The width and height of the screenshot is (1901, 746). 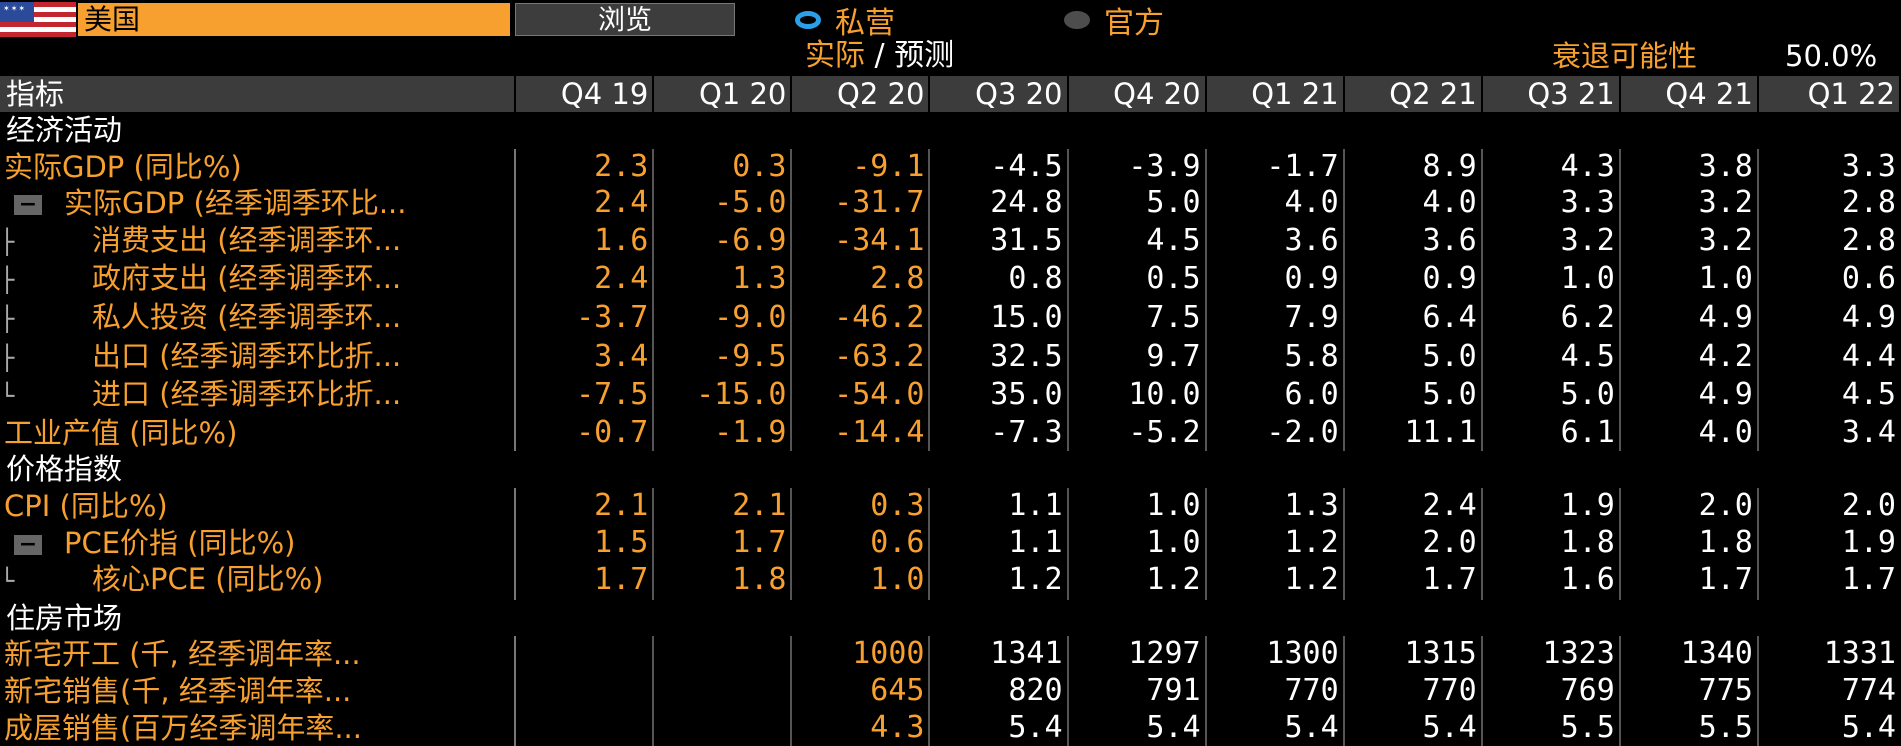 I want to click on table-cell: 4.0, so click(x=1413, y=203).